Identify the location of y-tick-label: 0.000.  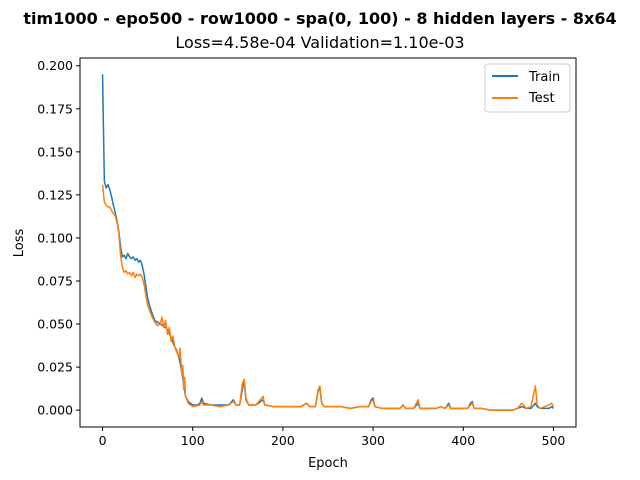
(55, 410).